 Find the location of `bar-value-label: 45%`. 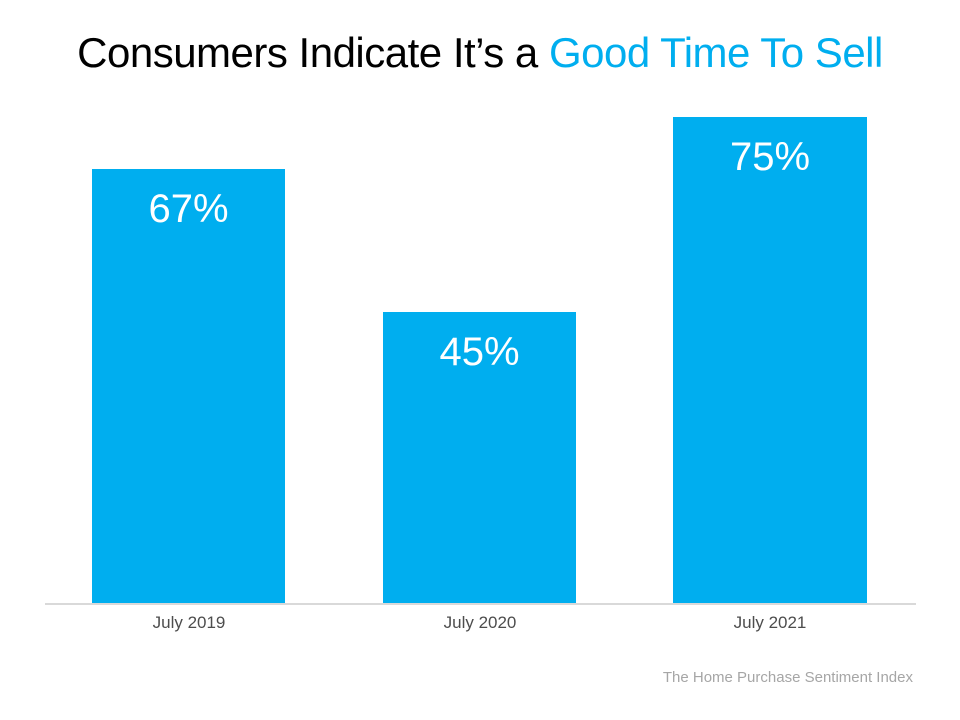

bar-value-label: 45% is located at coordinates (479, 352).